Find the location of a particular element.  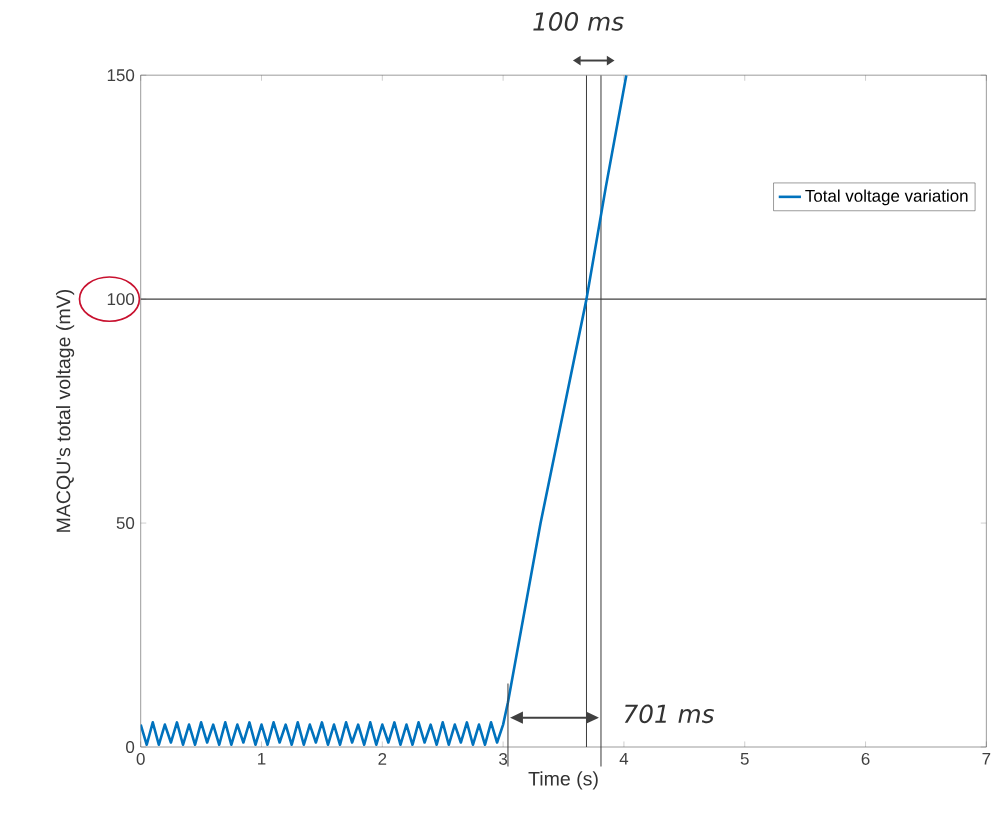

x-tick-label: 4 is located at coordinates (624, 758).